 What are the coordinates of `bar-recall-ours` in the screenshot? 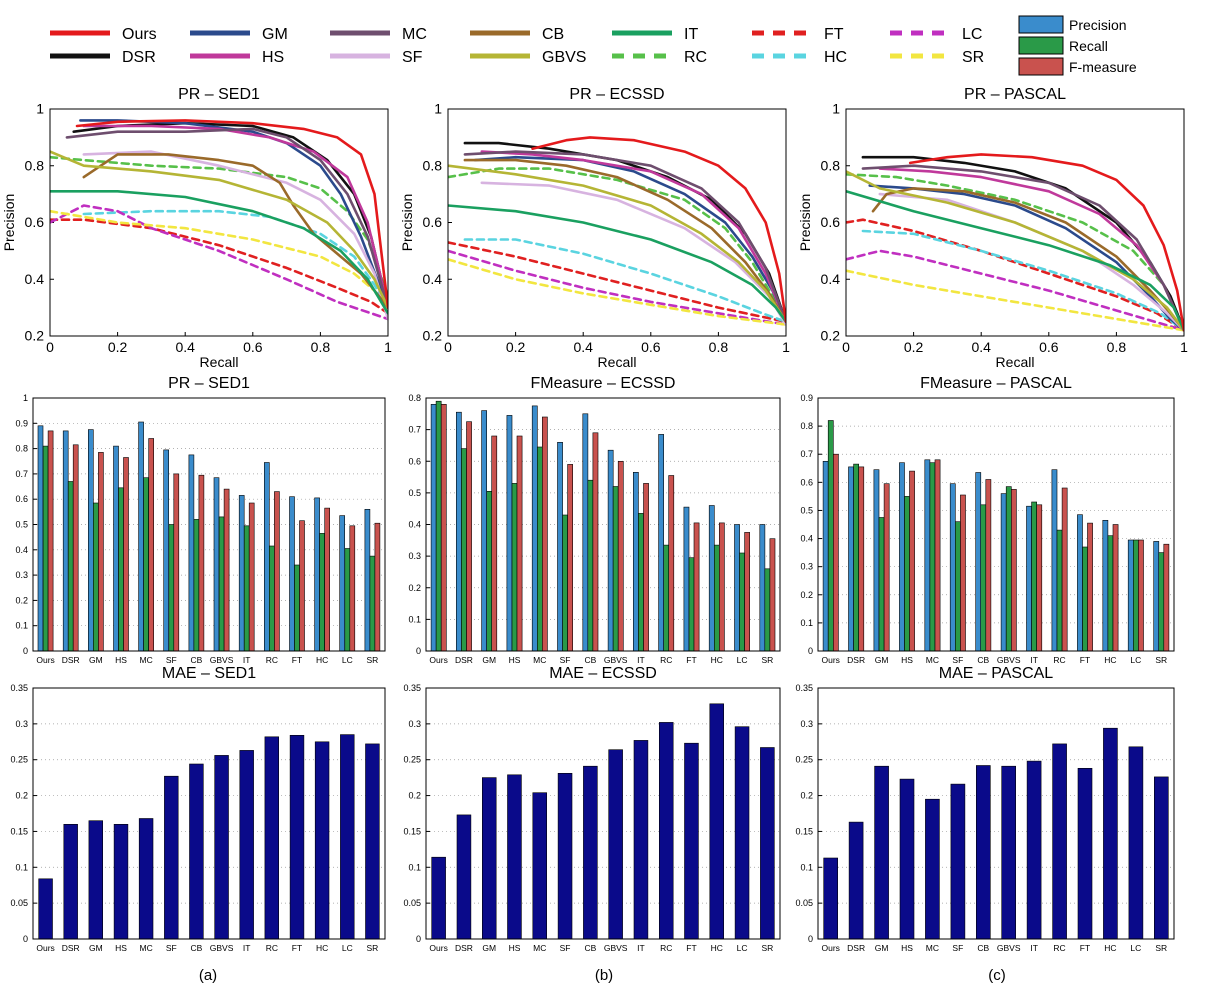 It's located at (45, 548).